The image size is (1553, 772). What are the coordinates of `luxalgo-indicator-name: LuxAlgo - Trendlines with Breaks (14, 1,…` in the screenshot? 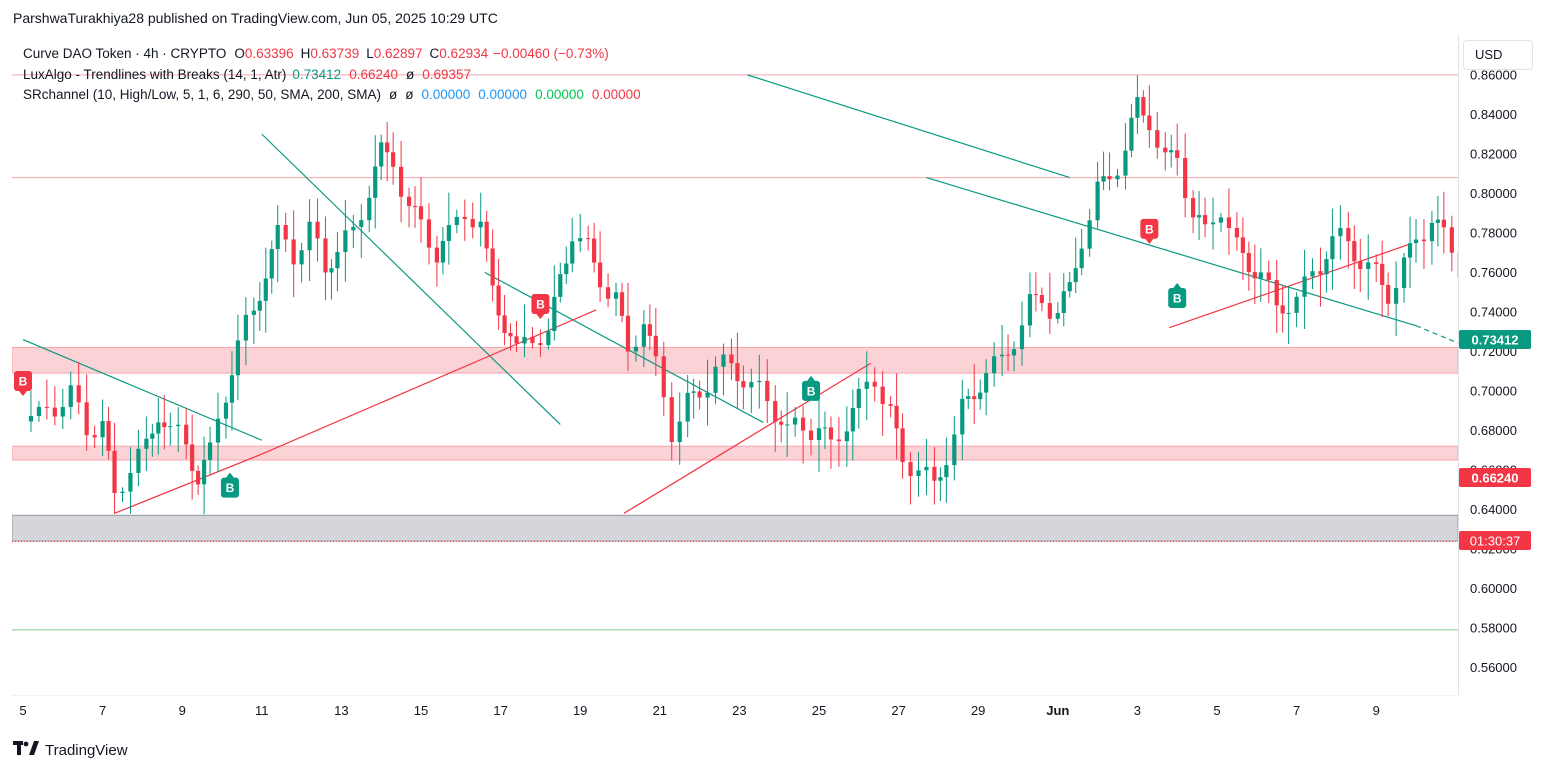 It's located at (155, 74).